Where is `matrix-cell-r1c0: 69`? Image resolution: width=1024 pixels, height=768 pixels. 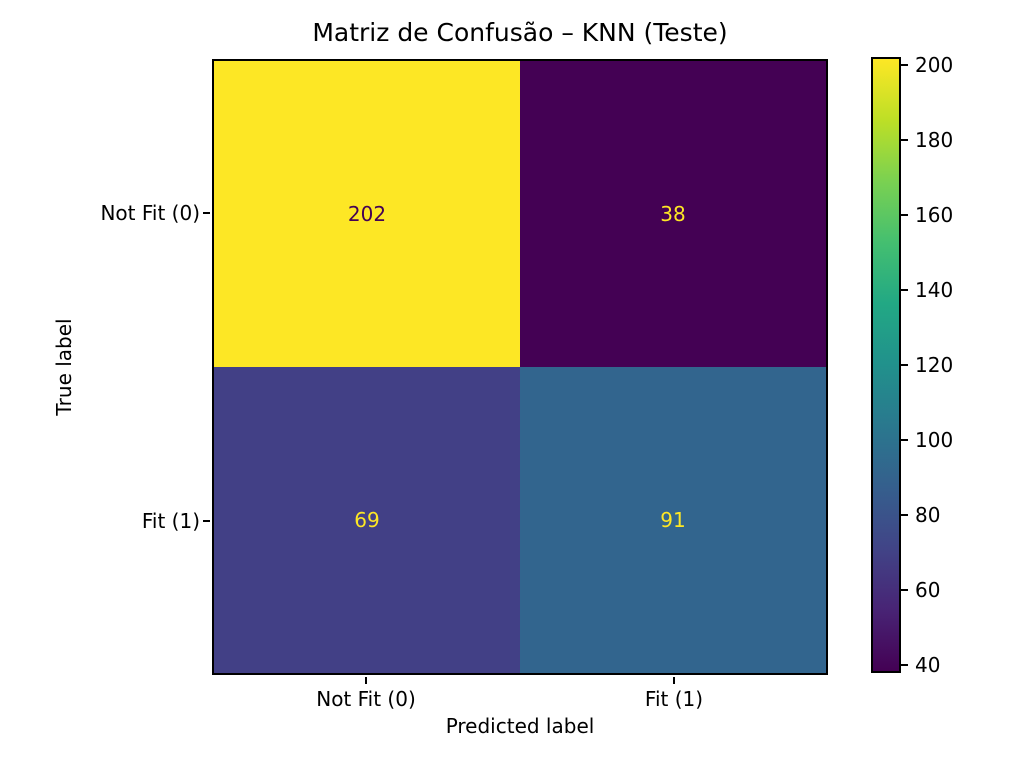
matrix-cell-r1c0: 69 is located at coordinates (367, 520).